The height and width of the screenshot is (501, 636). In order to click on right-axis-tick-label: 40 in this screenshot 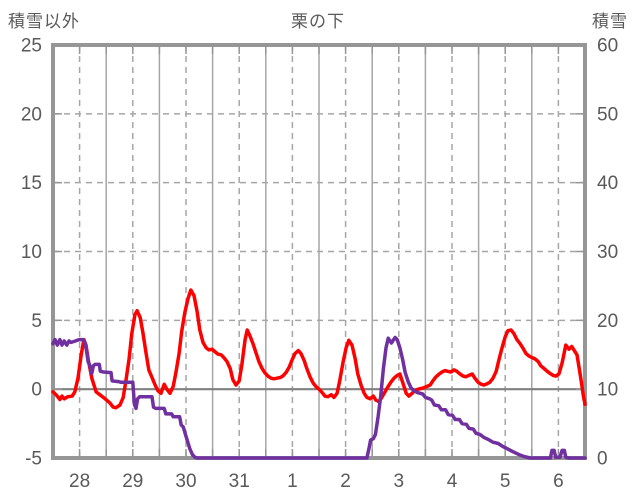, I will do `click(607, 183)`.